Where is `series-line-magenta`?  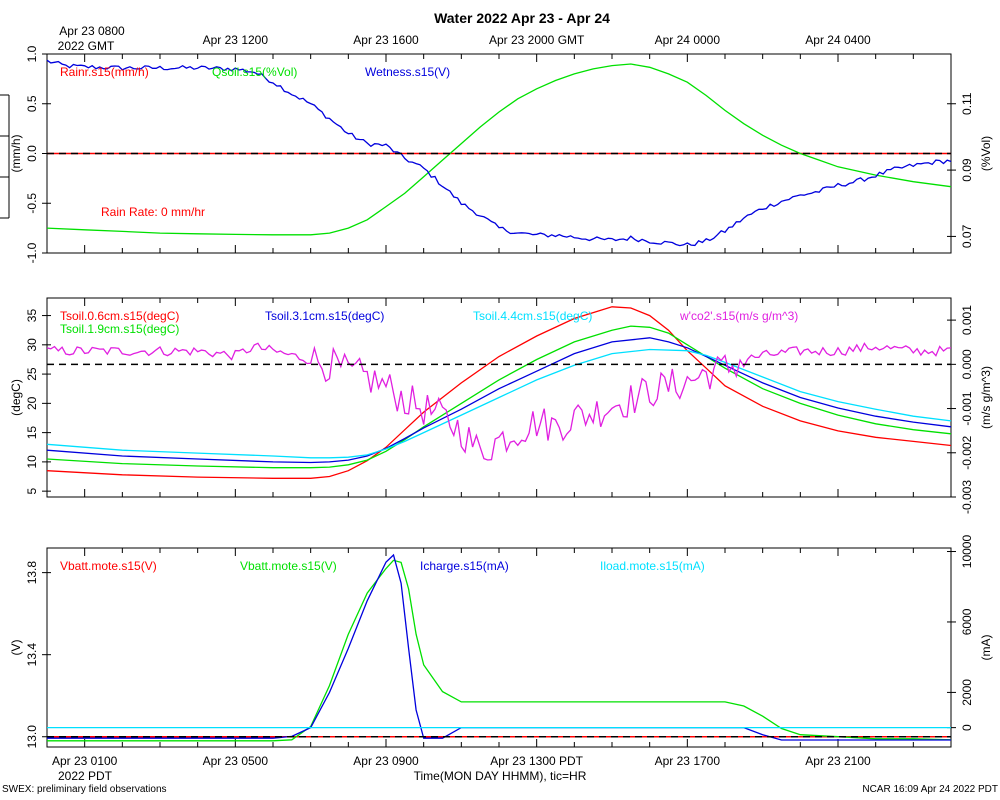
series-line-magenta is located at coordinates (499, 401).